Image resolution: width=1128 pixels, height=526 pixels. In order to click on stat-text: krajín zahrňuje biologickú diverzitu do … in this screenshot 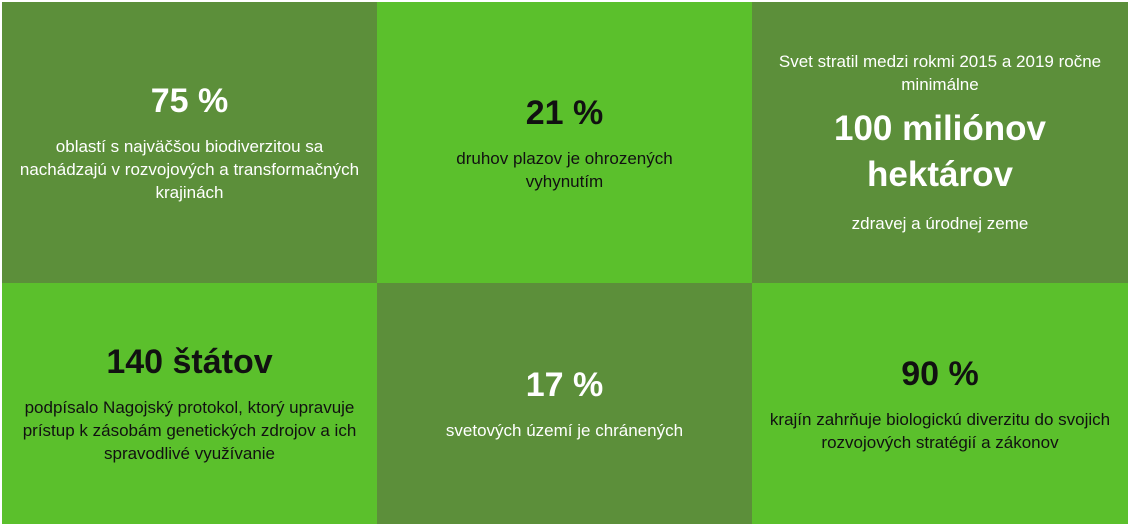, I will do `click(940, 430)`.